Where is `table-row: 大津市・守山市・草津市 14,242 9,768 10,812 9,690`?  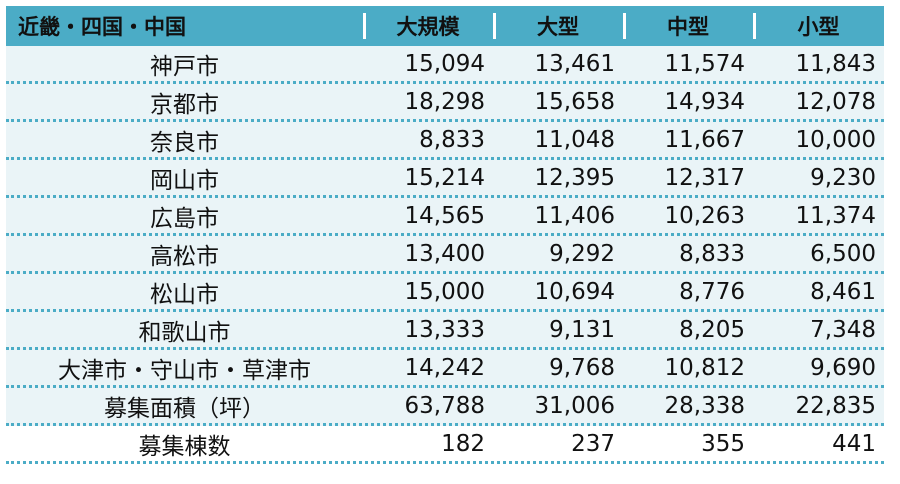
table-row: 大津市・守山市・草津市 14,242 9,768 10,812 9,690 is located at coordinates (445, 369).